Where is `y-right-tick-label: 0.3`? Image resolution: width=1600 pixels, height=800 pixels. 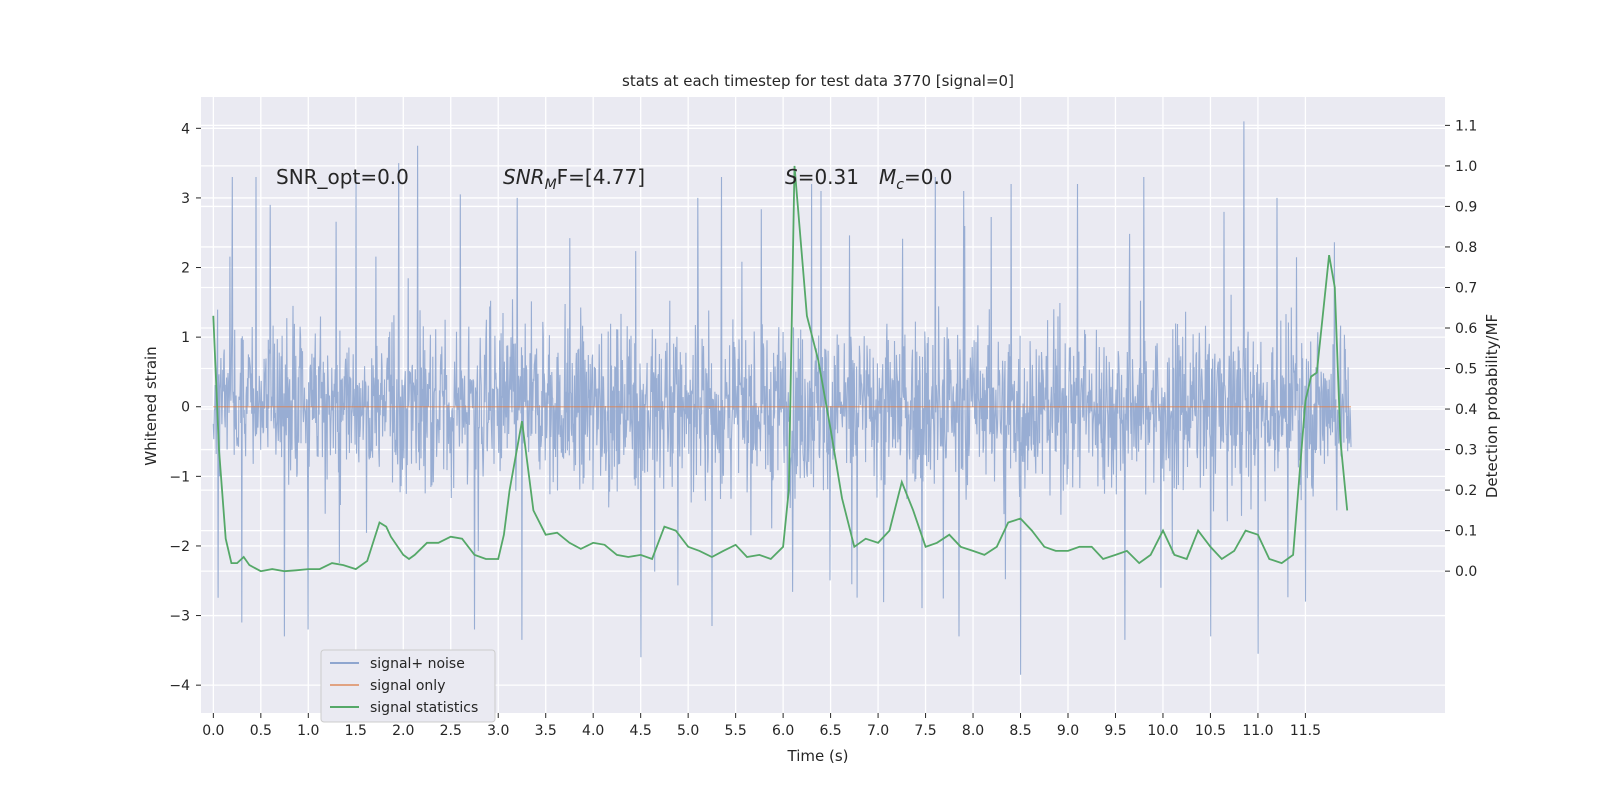
y-right-tick-label: 0.3 is located at coordinates (1466, 451).